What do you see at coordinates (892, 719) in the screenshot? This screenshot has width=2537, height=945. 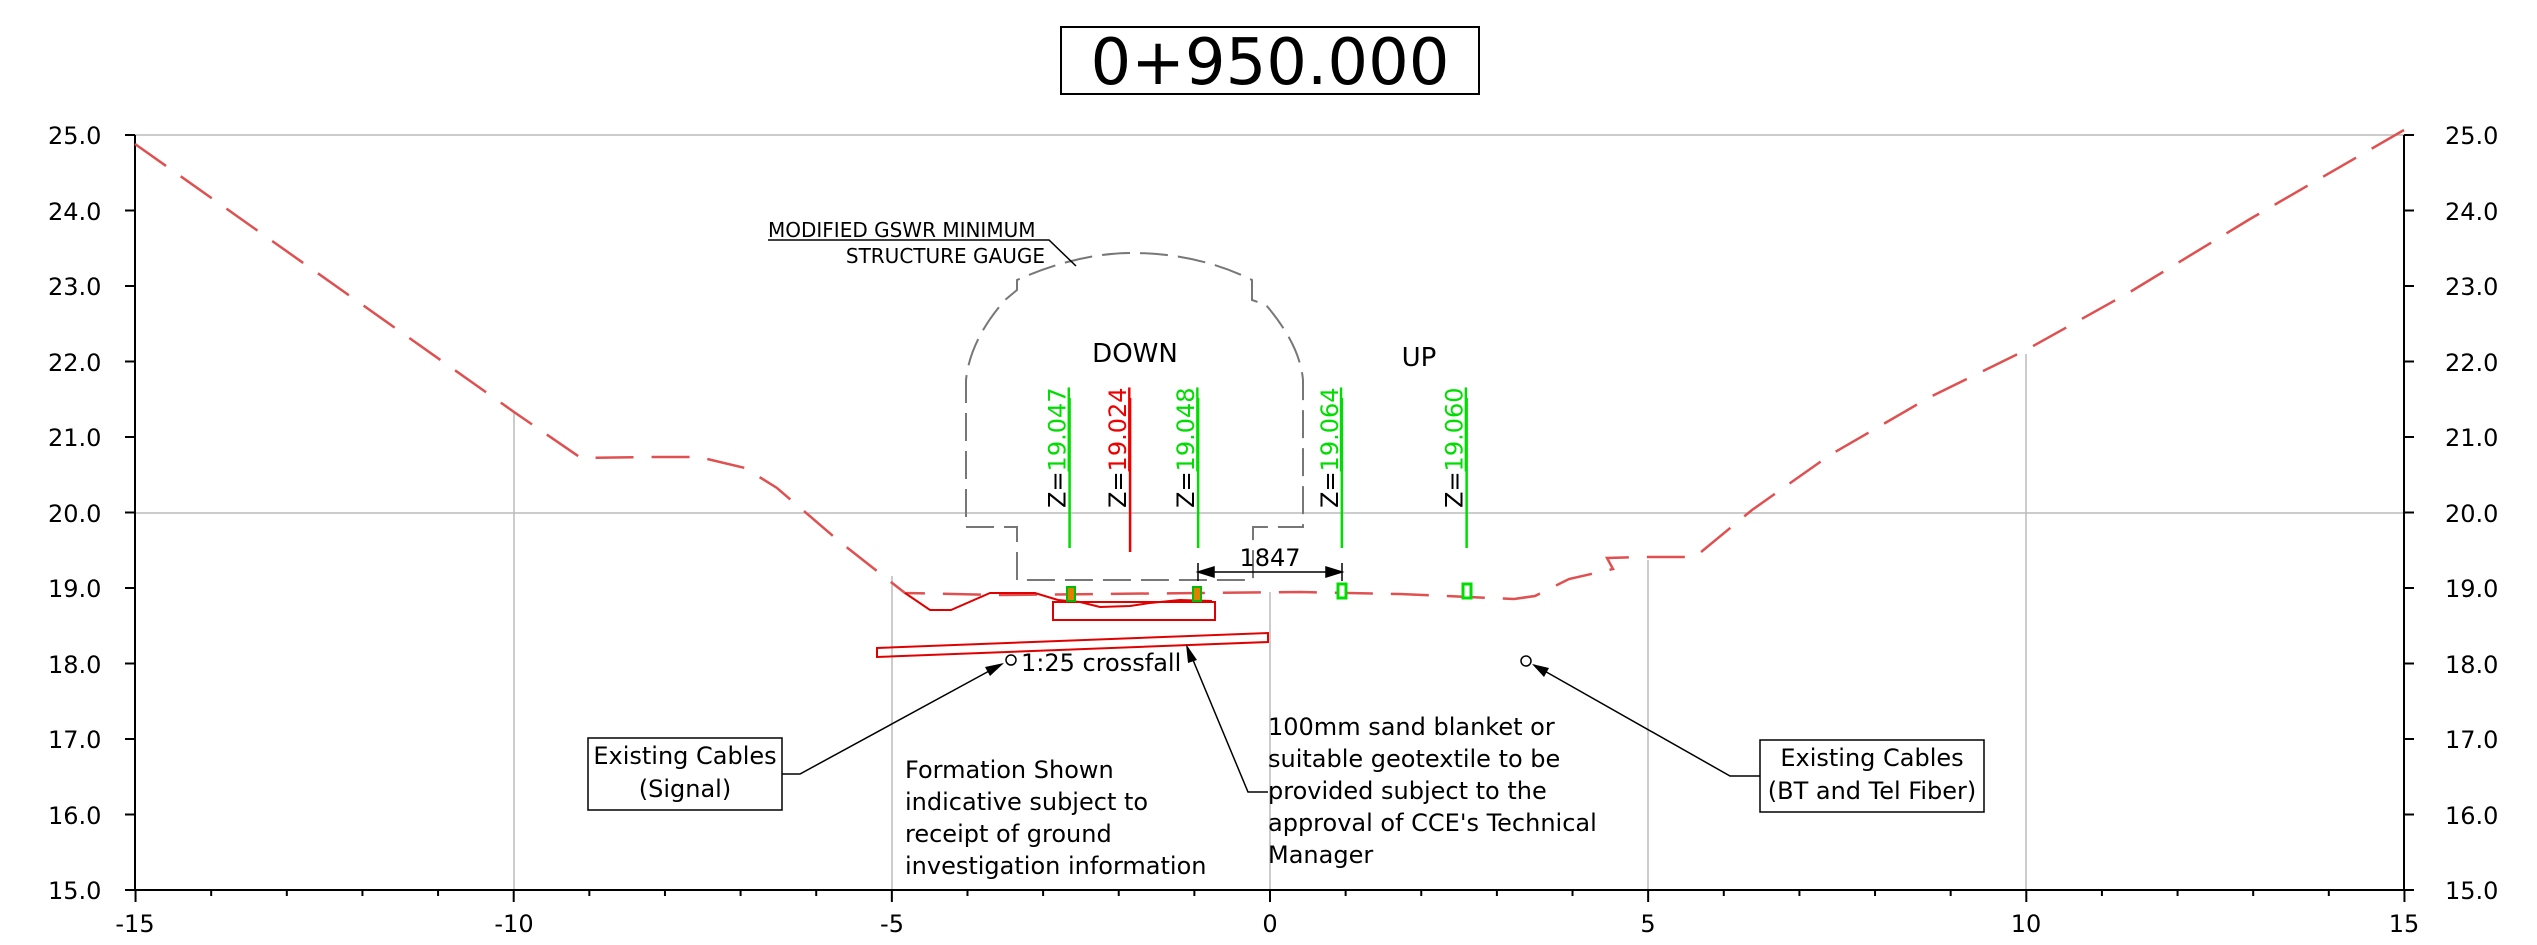 I see `signal-cables-leader` at bounding box center [892, 719].